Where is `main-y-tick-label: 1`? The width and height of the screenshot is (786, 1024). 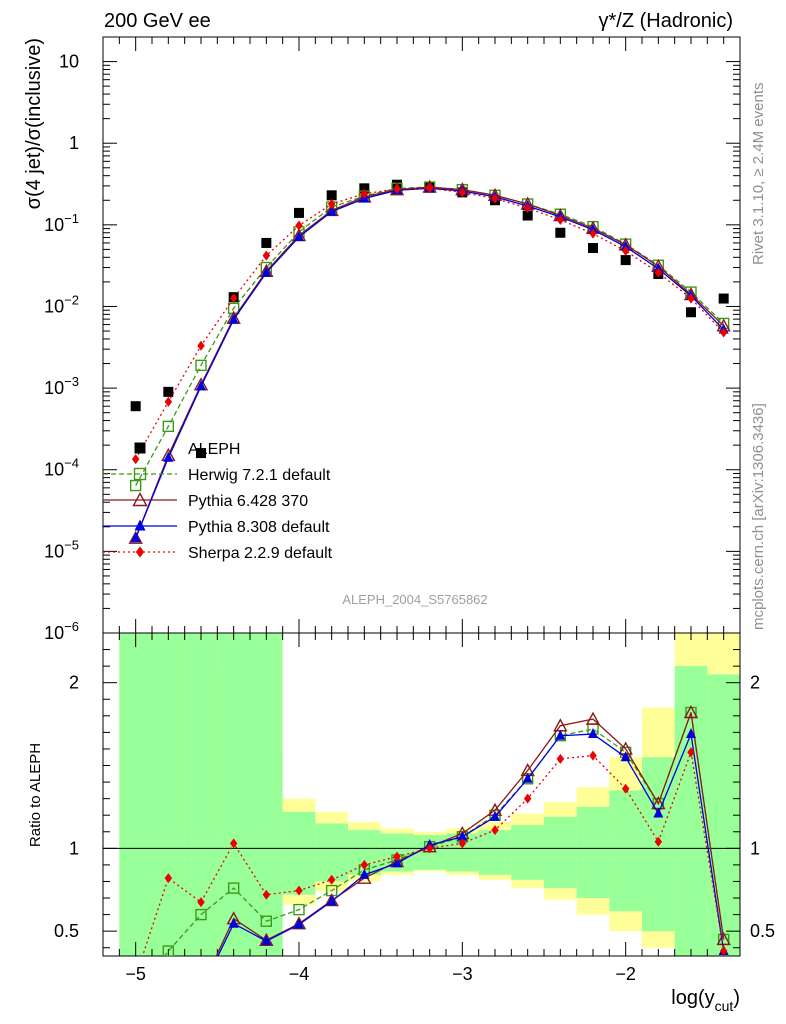 main-y-tick-label: 1 is located at coordinates (74, 143).